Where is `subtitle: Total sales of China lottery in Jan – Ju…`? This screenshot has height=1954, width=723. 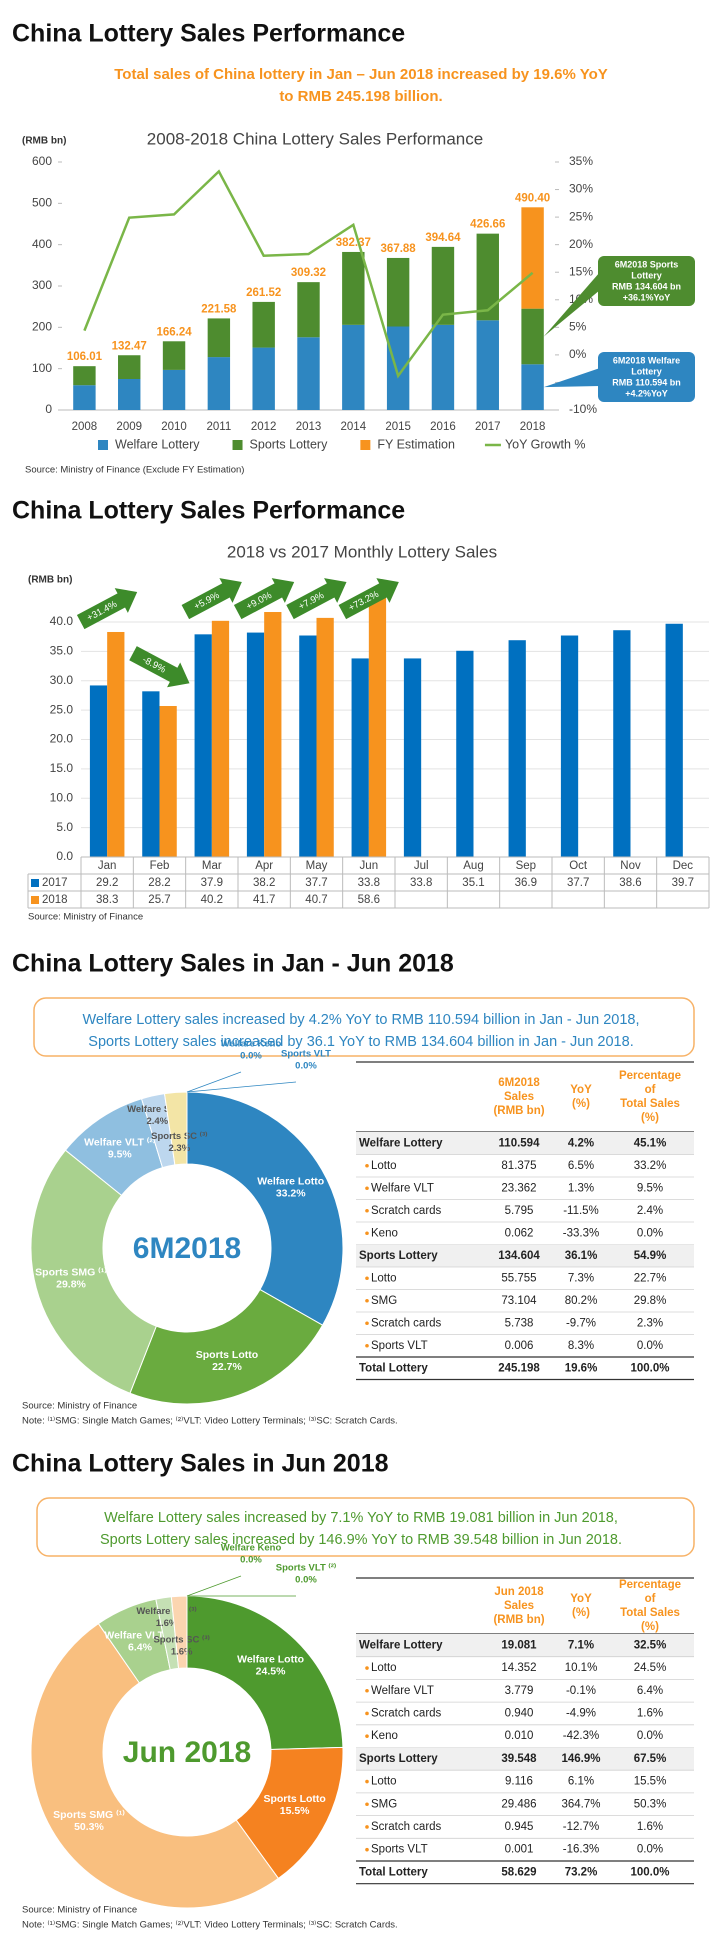
subtitle: Total sales of China lottery in Jan – Ju… is located at coordinates (361, 74).